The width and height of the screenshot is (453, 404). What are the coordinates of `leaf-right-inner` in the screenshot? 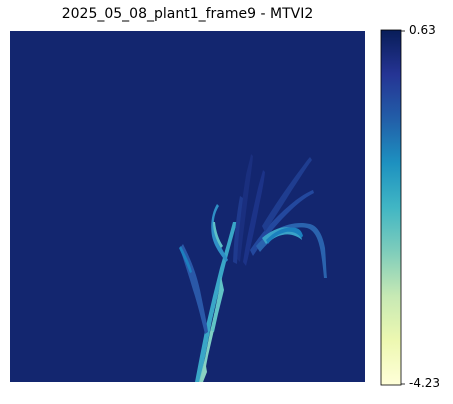 It's located at (284, 235).